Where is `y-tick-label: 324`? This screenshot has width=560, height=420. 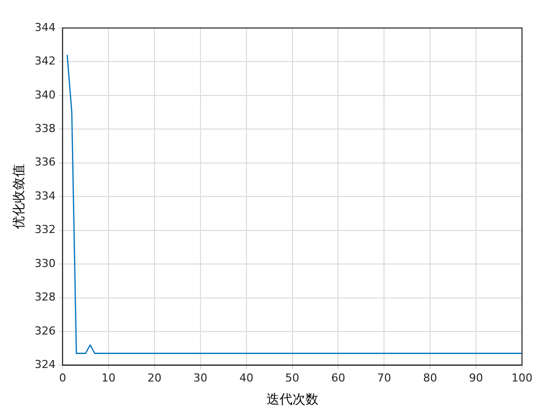
y-tick-label: 324 is located at coordinates (45, 365).